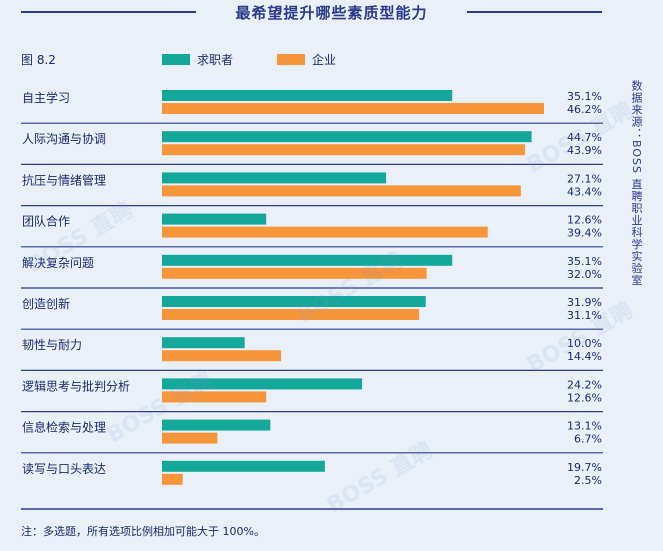 This screenshot has height=551, width=663. I want to click on data-label: 31.1%, so click(584, 315).